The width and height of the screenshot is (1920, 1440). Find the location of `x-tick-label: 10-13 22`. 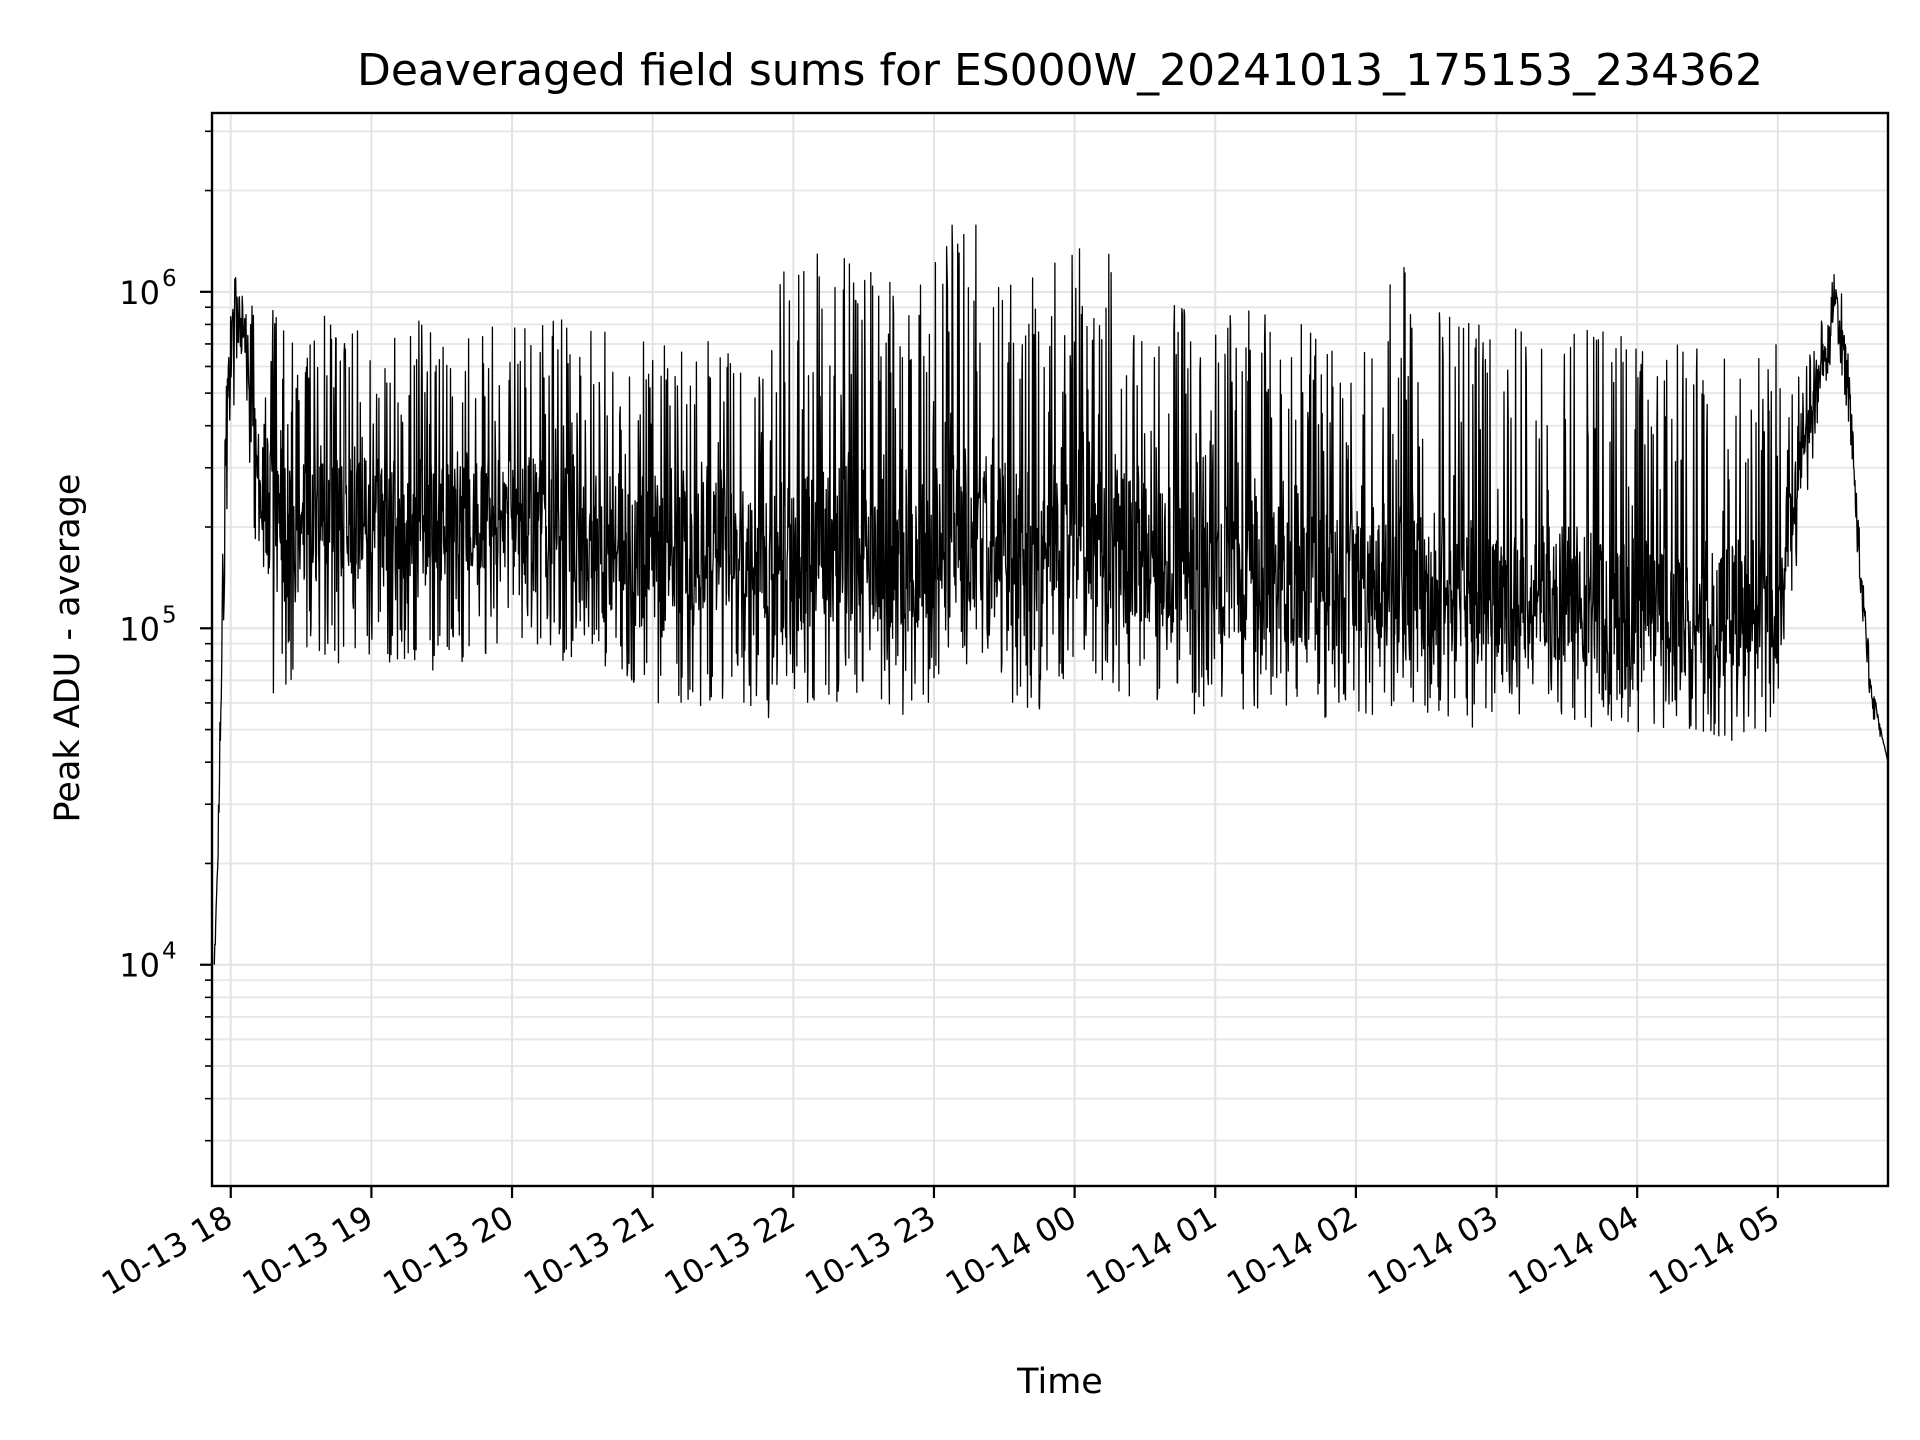

x-tick-label: 10-13 22 is located at coordinates (730, 1250).